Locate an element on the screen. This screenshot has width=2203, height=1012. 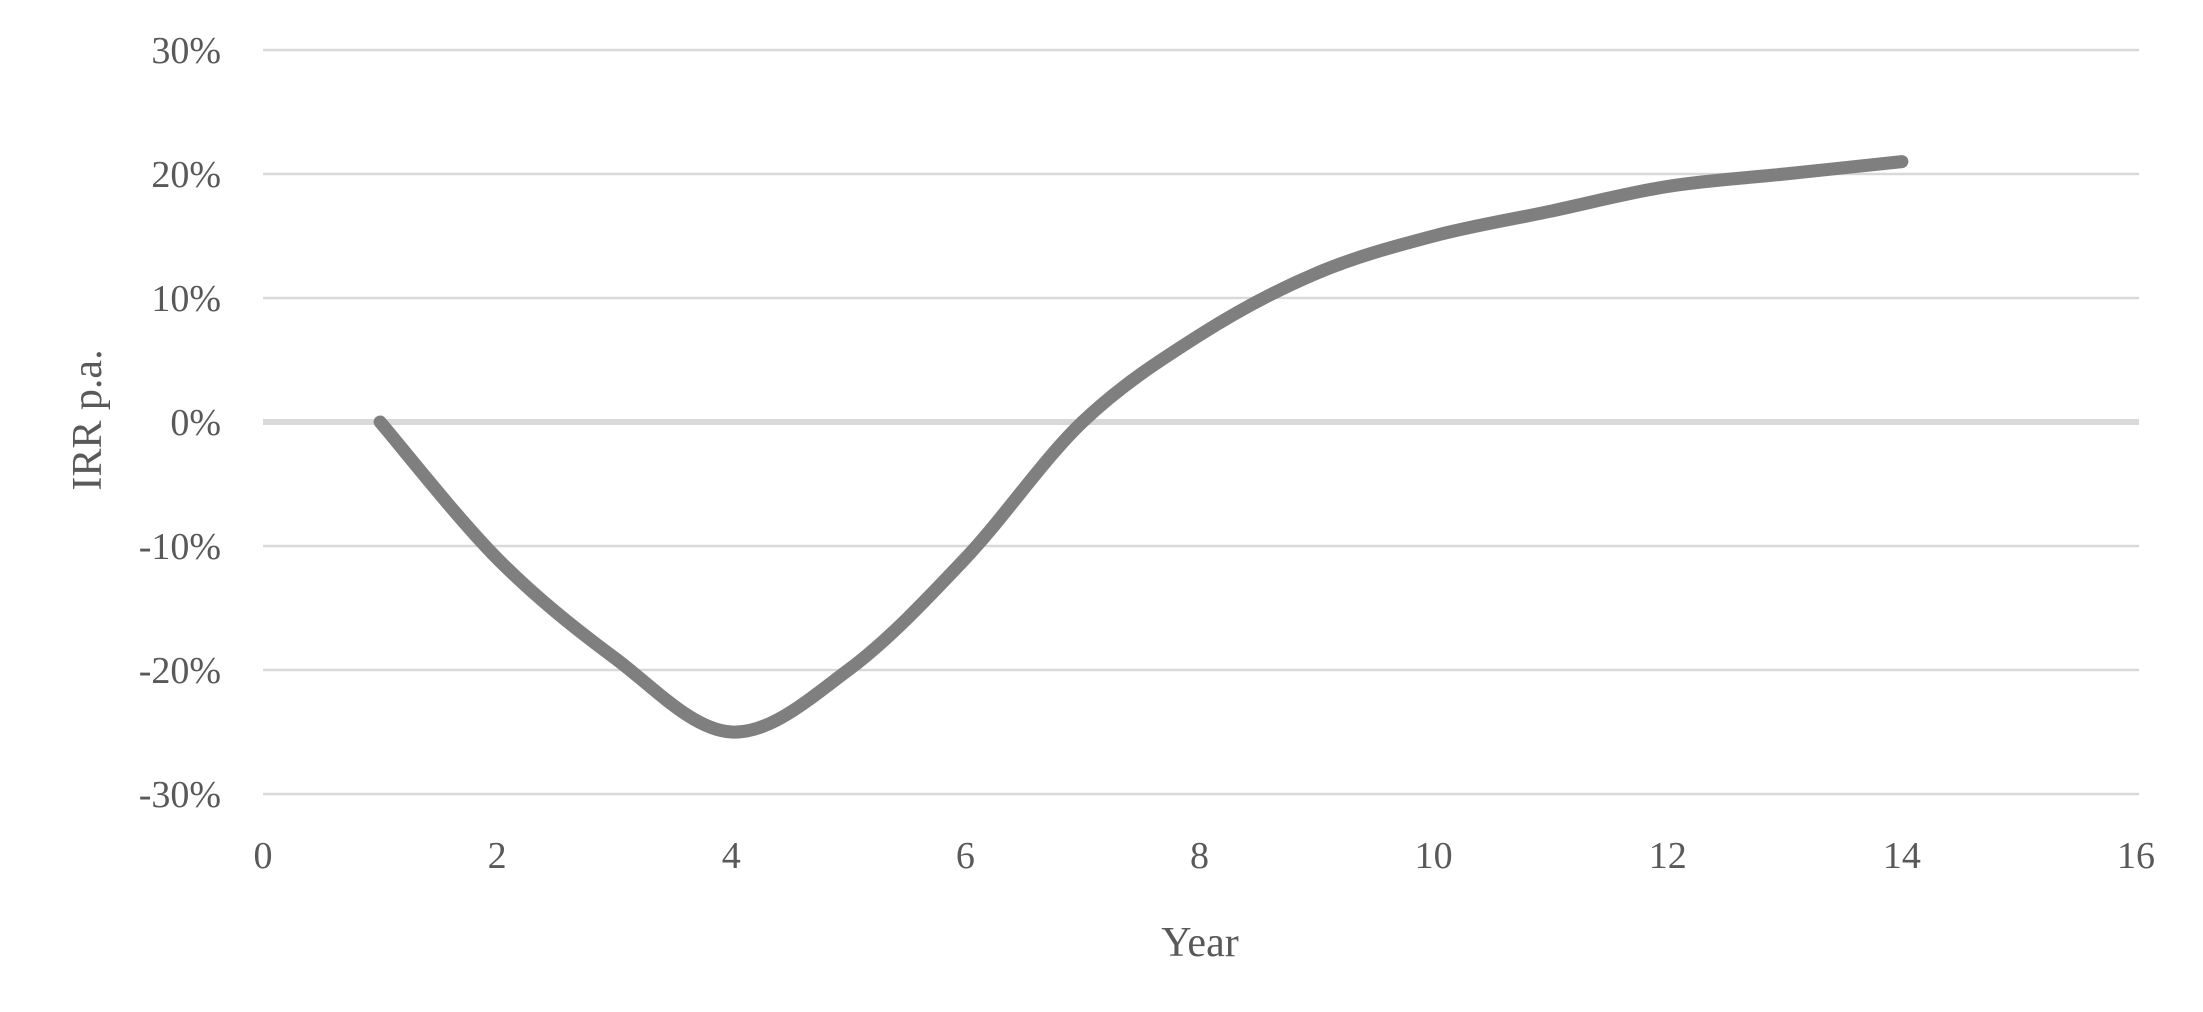
y-axis-title: IRR p.a. is located at coordinates (88, 420).